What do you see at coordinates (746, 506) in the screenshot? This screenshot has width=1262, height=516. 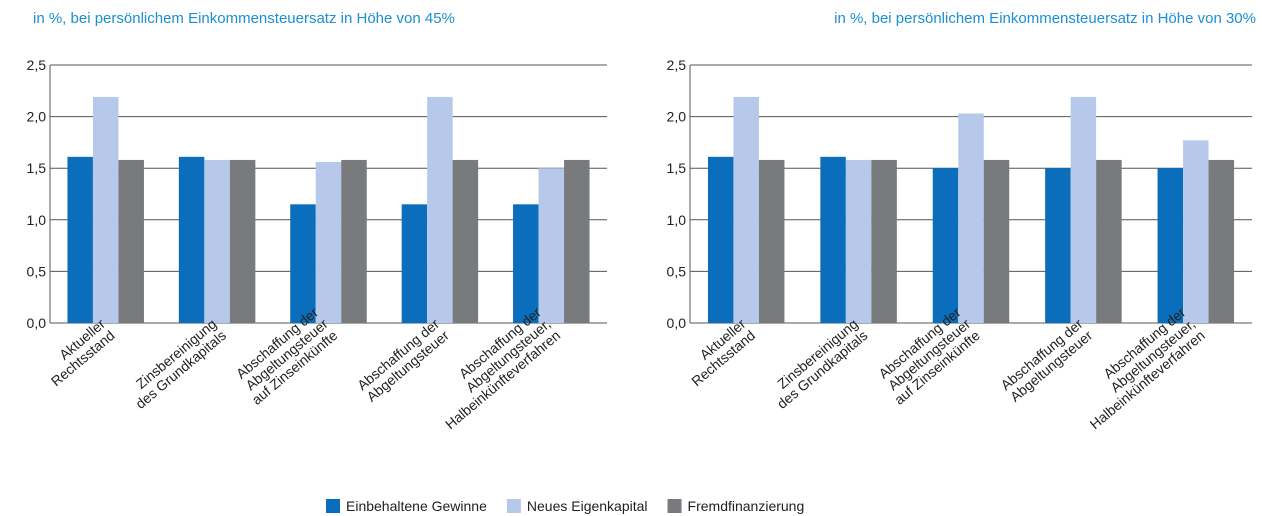 I see `legend-label: Fremdfinanzierung` at bounding box center [746, 506].